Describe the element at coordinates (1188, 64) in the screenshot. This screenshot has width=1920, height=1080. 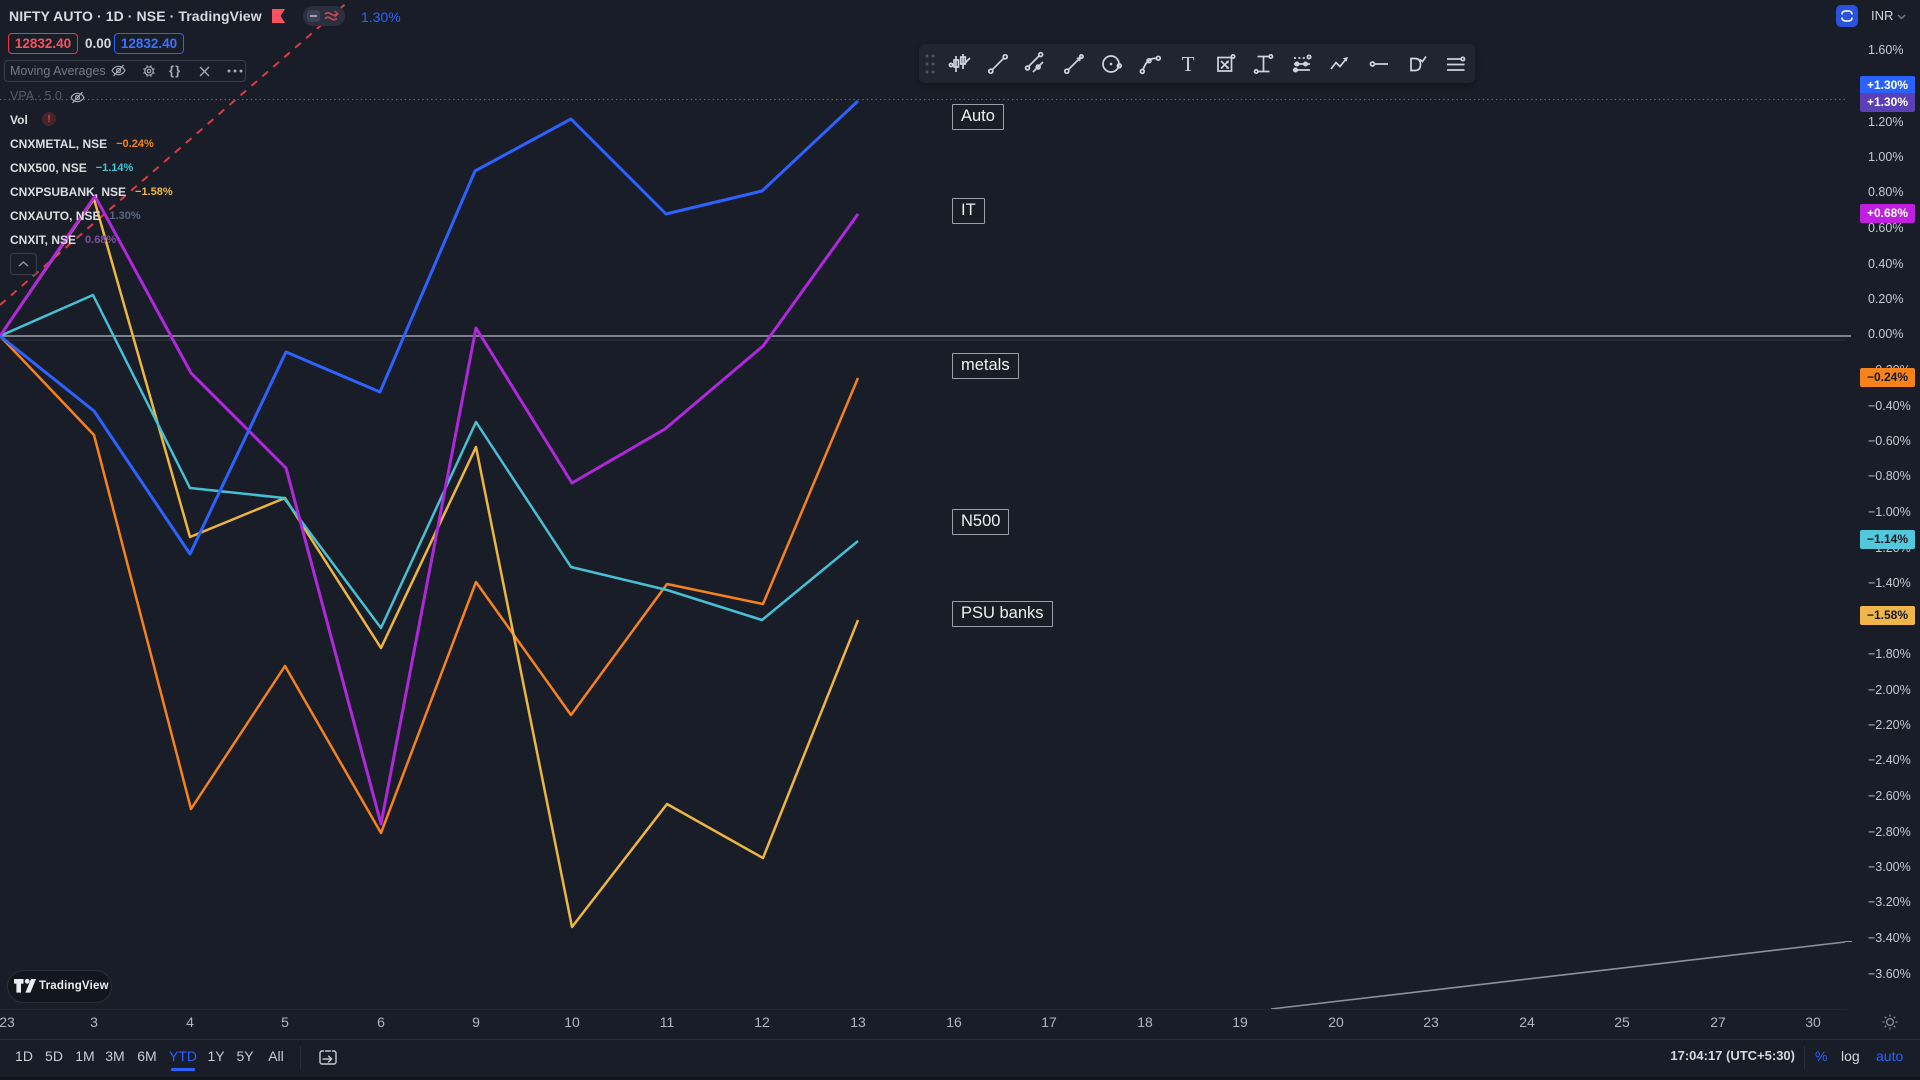
I see `svg-text: T` at that location.